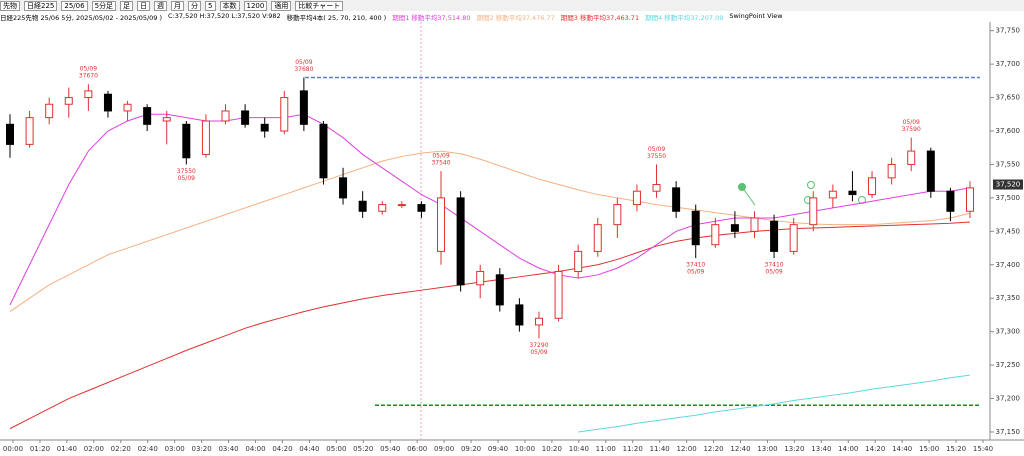 The width and height of the screenshot is (1024, 456). I want to click on x-tick-label: 14:00, so click(848, 449).